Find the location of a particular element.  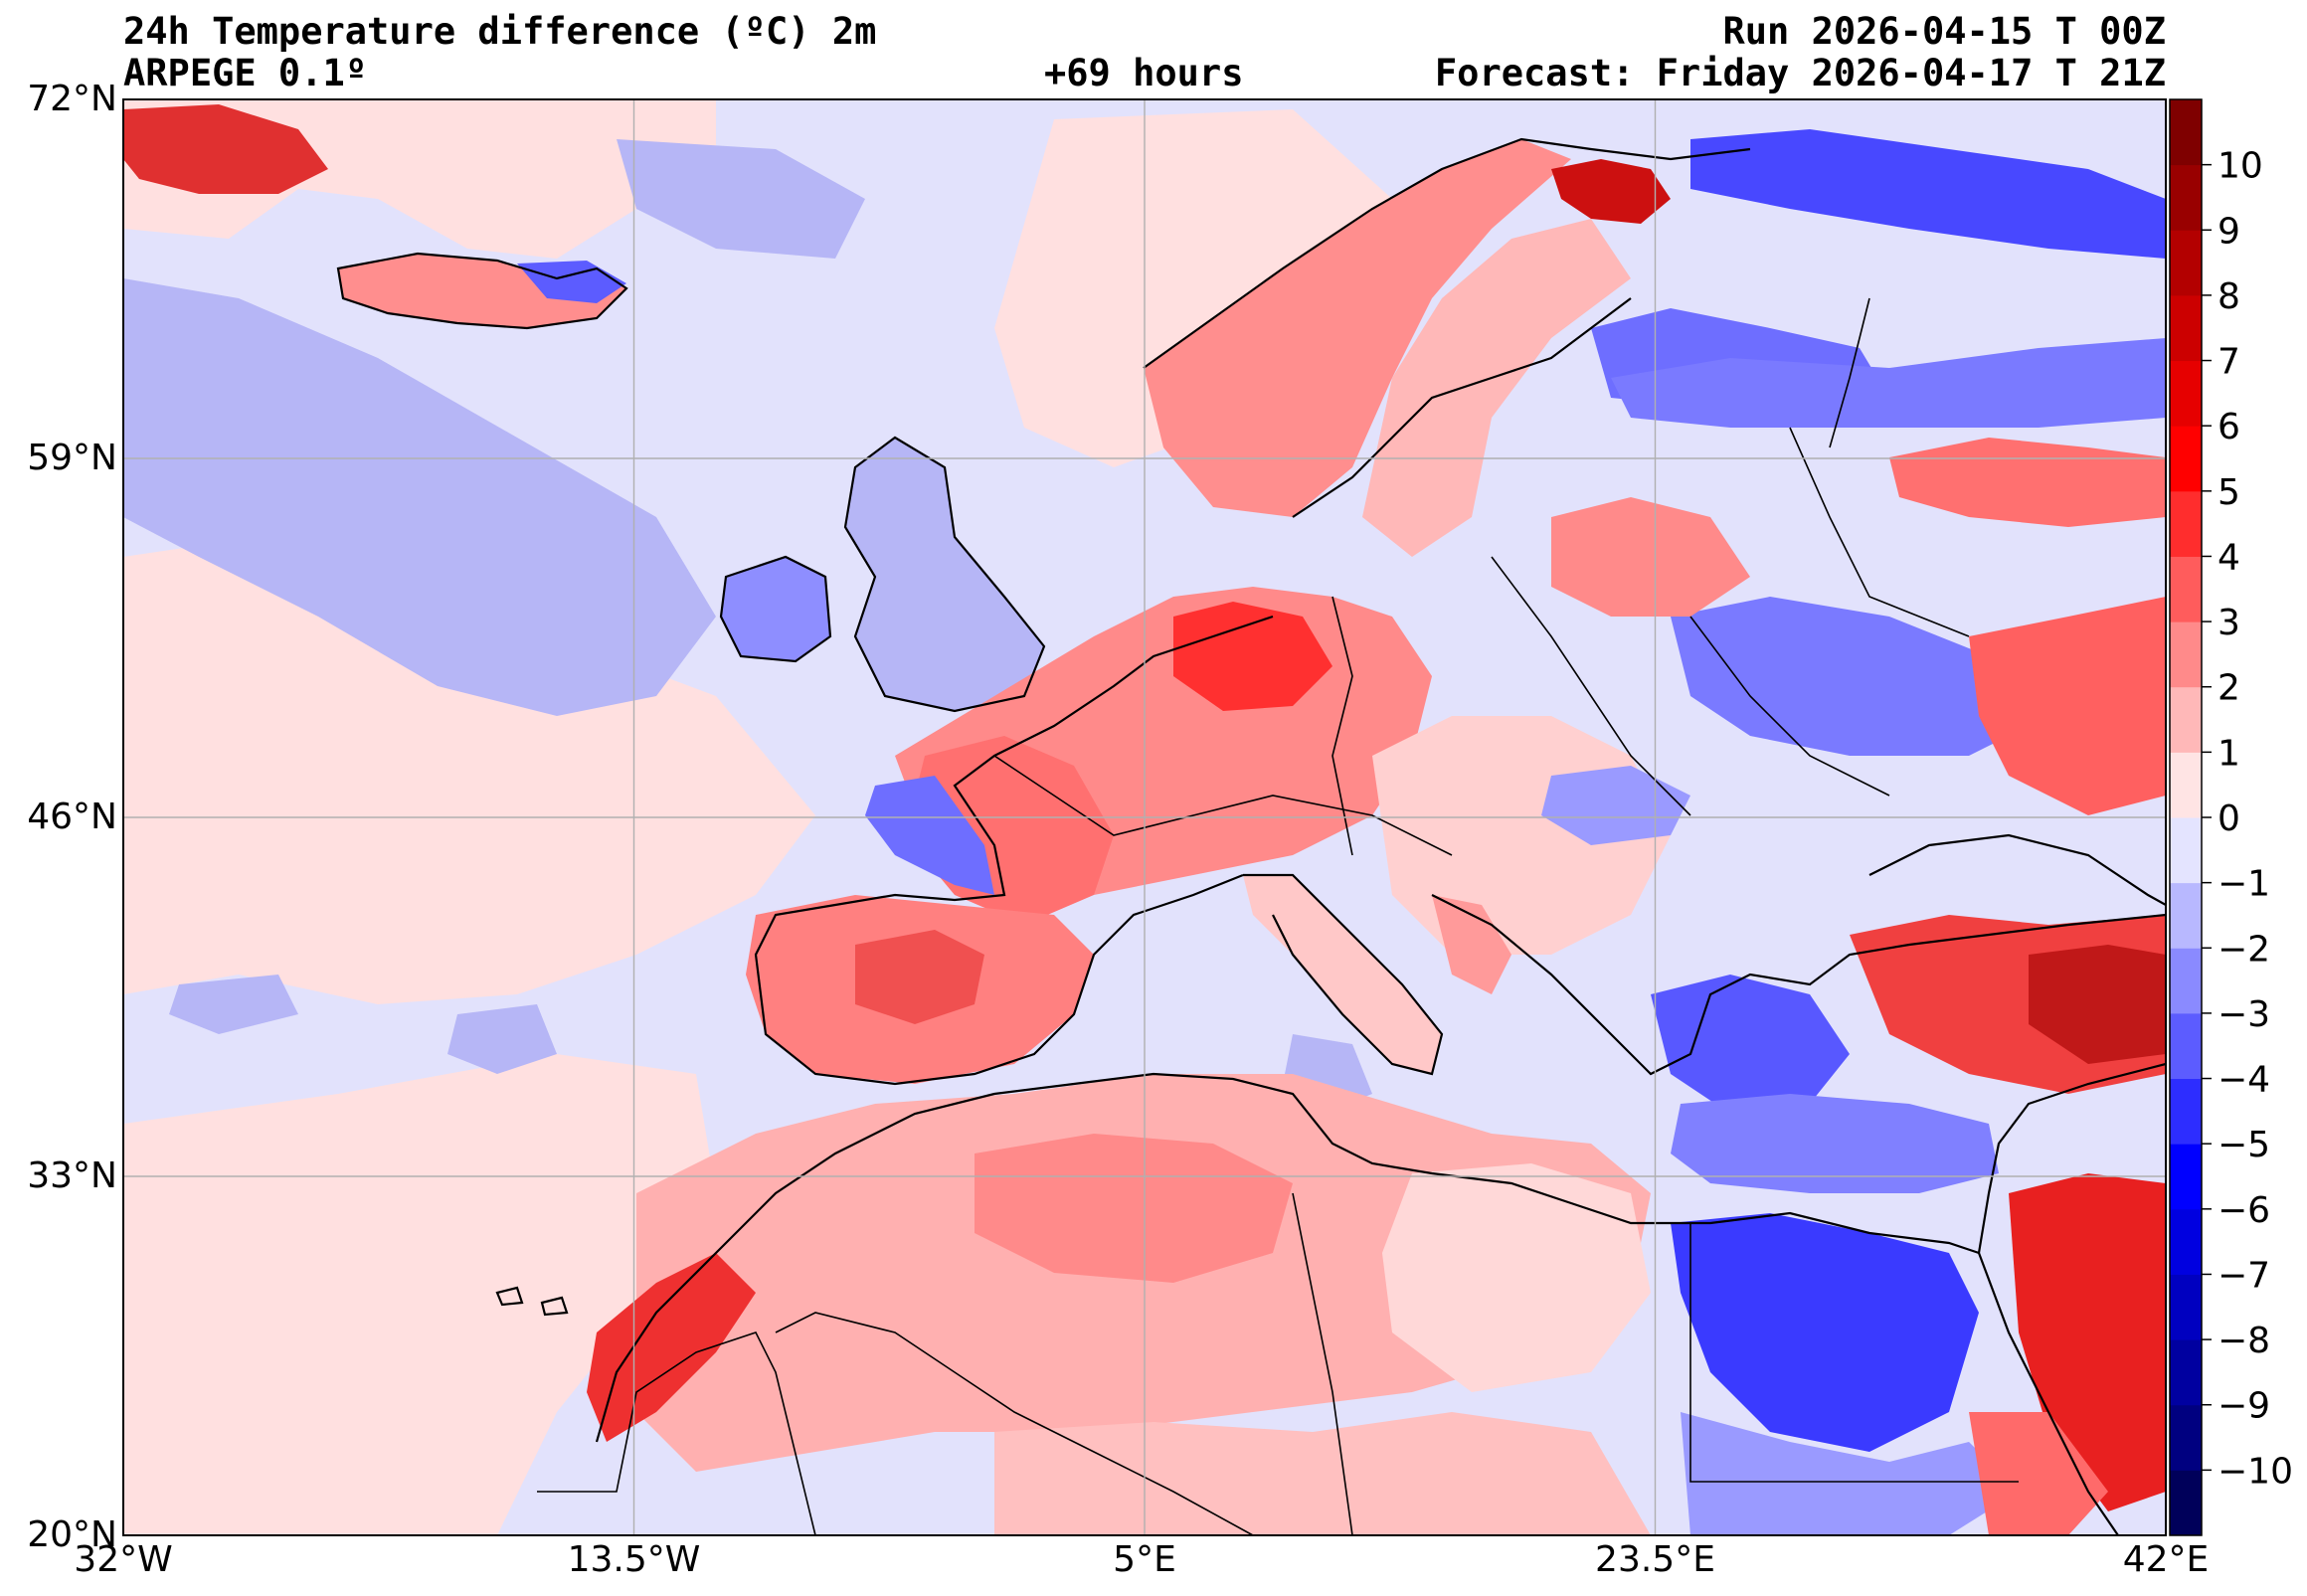

atlantic-warm-south is located at coordinates (419, 1295).